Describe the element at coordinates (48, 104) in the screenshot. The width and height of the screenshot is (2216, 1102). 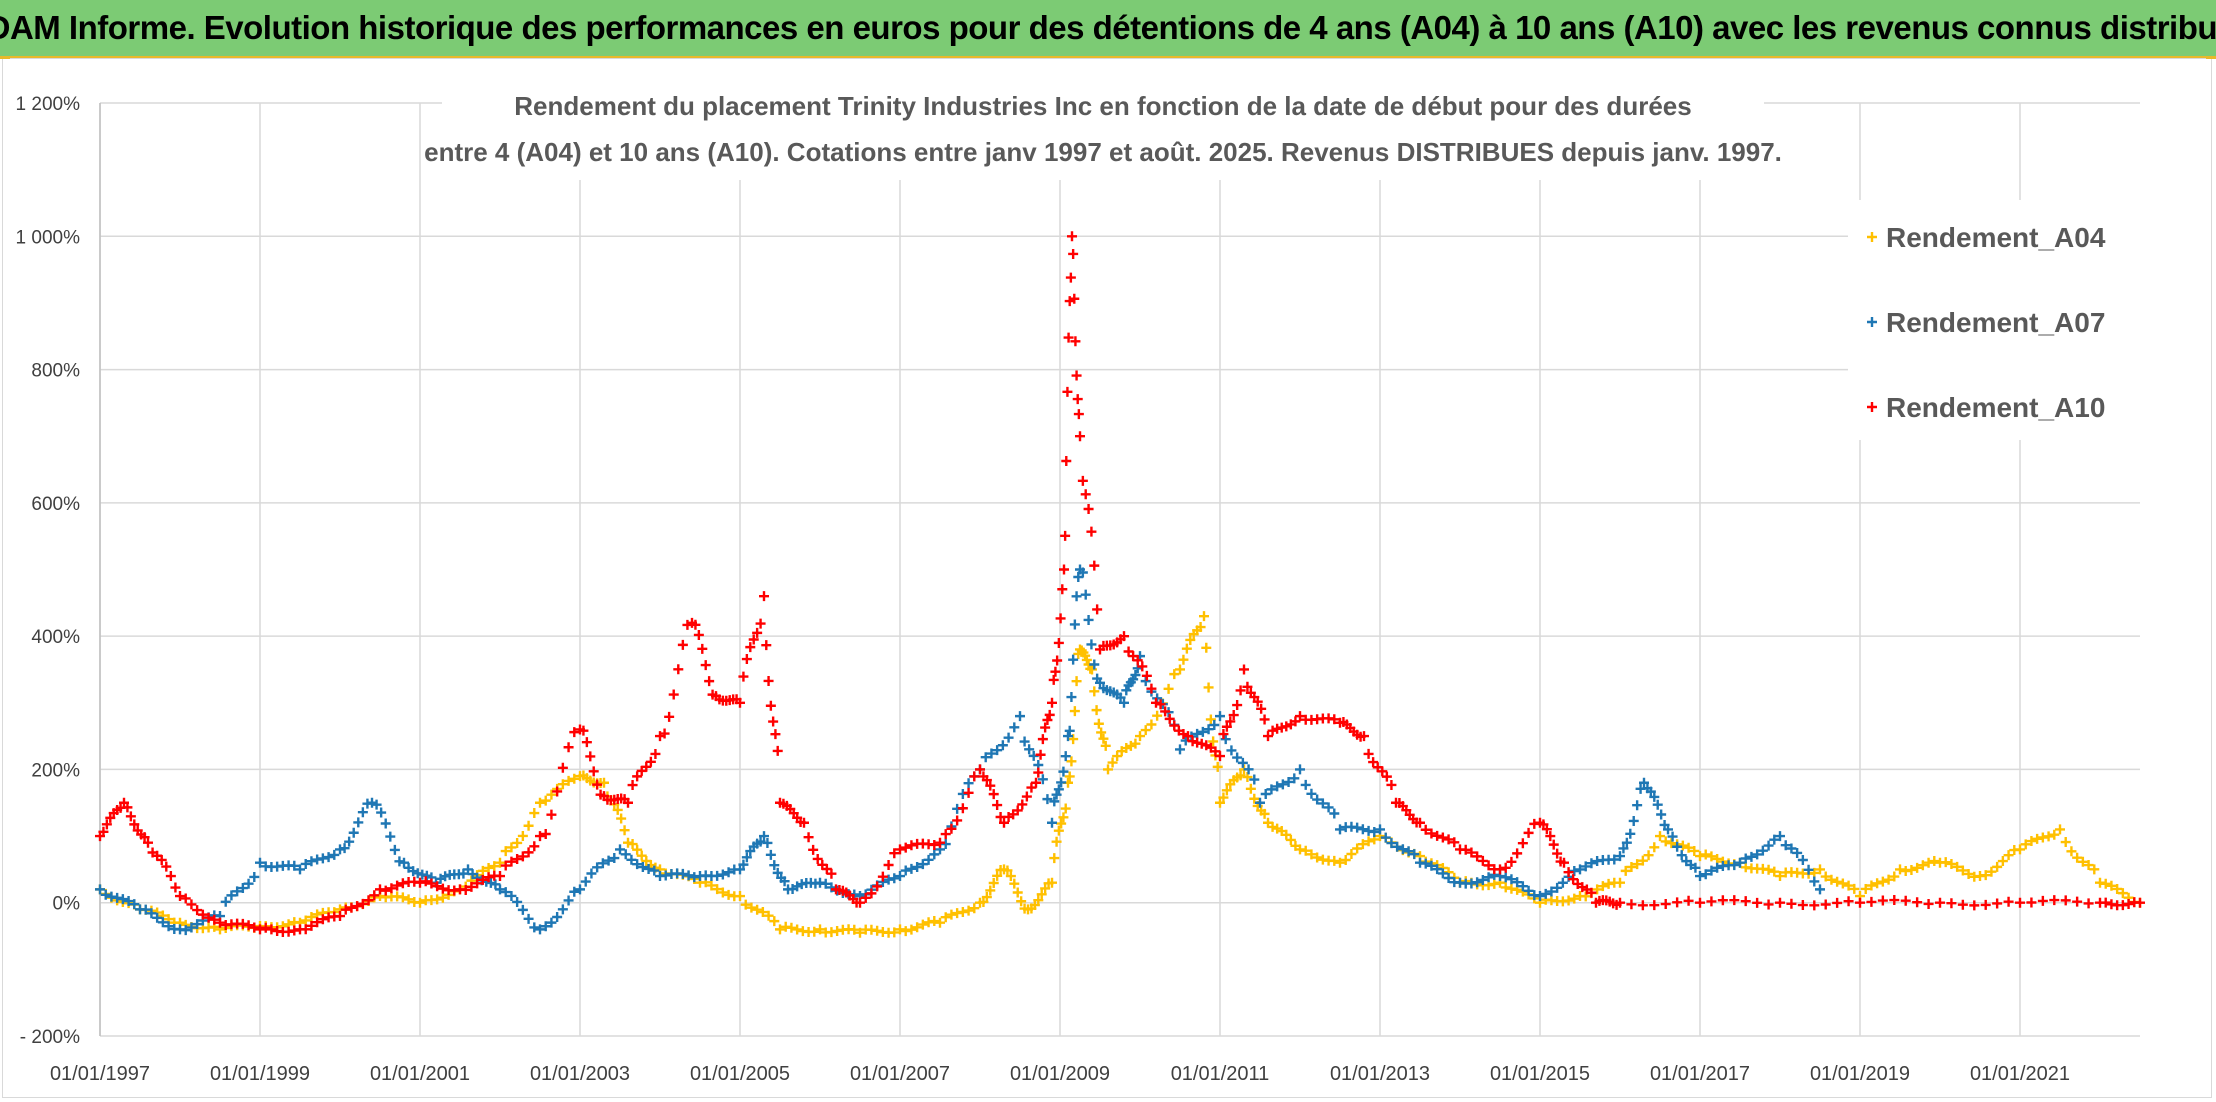
I see `y-tick-label: 1 200%` at that location.